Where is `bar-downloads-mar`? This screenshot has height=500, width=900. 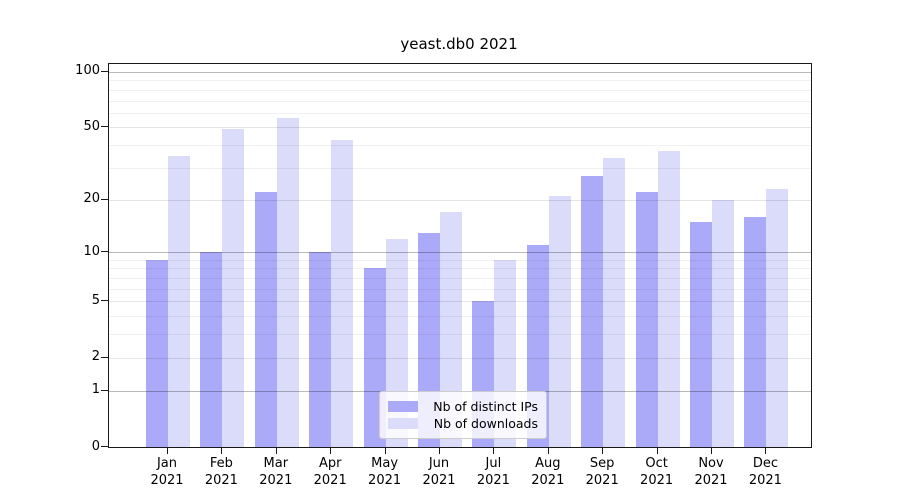
bar-downloads-mar is located at coordinates (287, 282).